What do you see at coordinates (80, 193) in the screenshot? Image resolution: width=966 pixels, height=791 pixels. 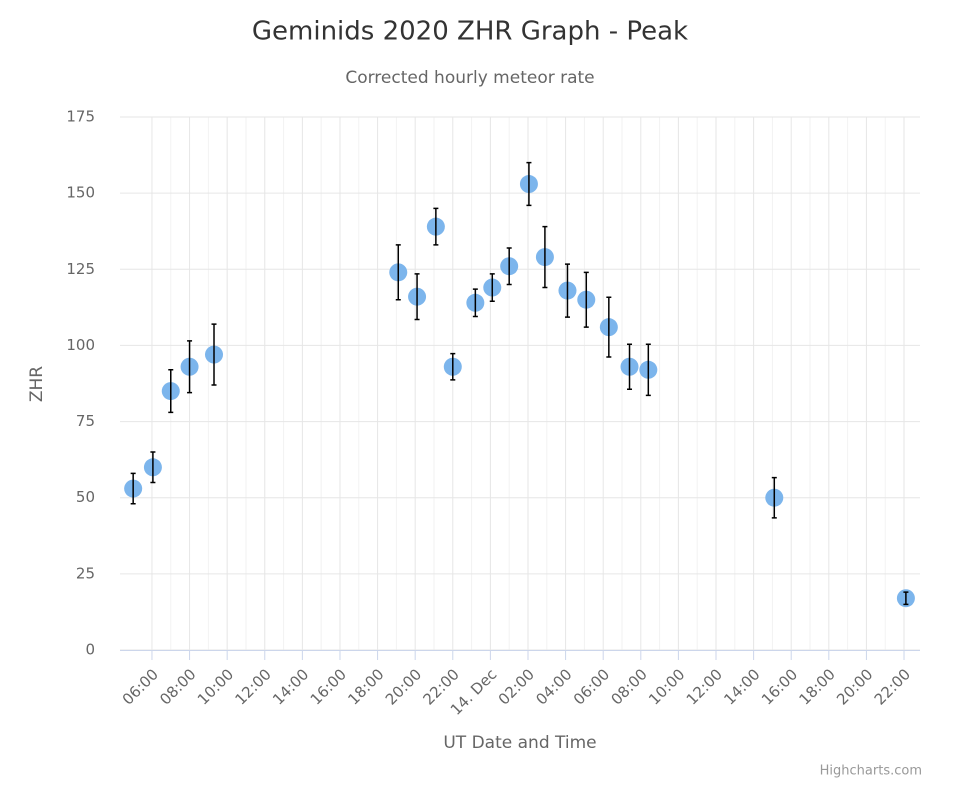 I see `y-tick-label: 150` at bounding box center [80, 193].